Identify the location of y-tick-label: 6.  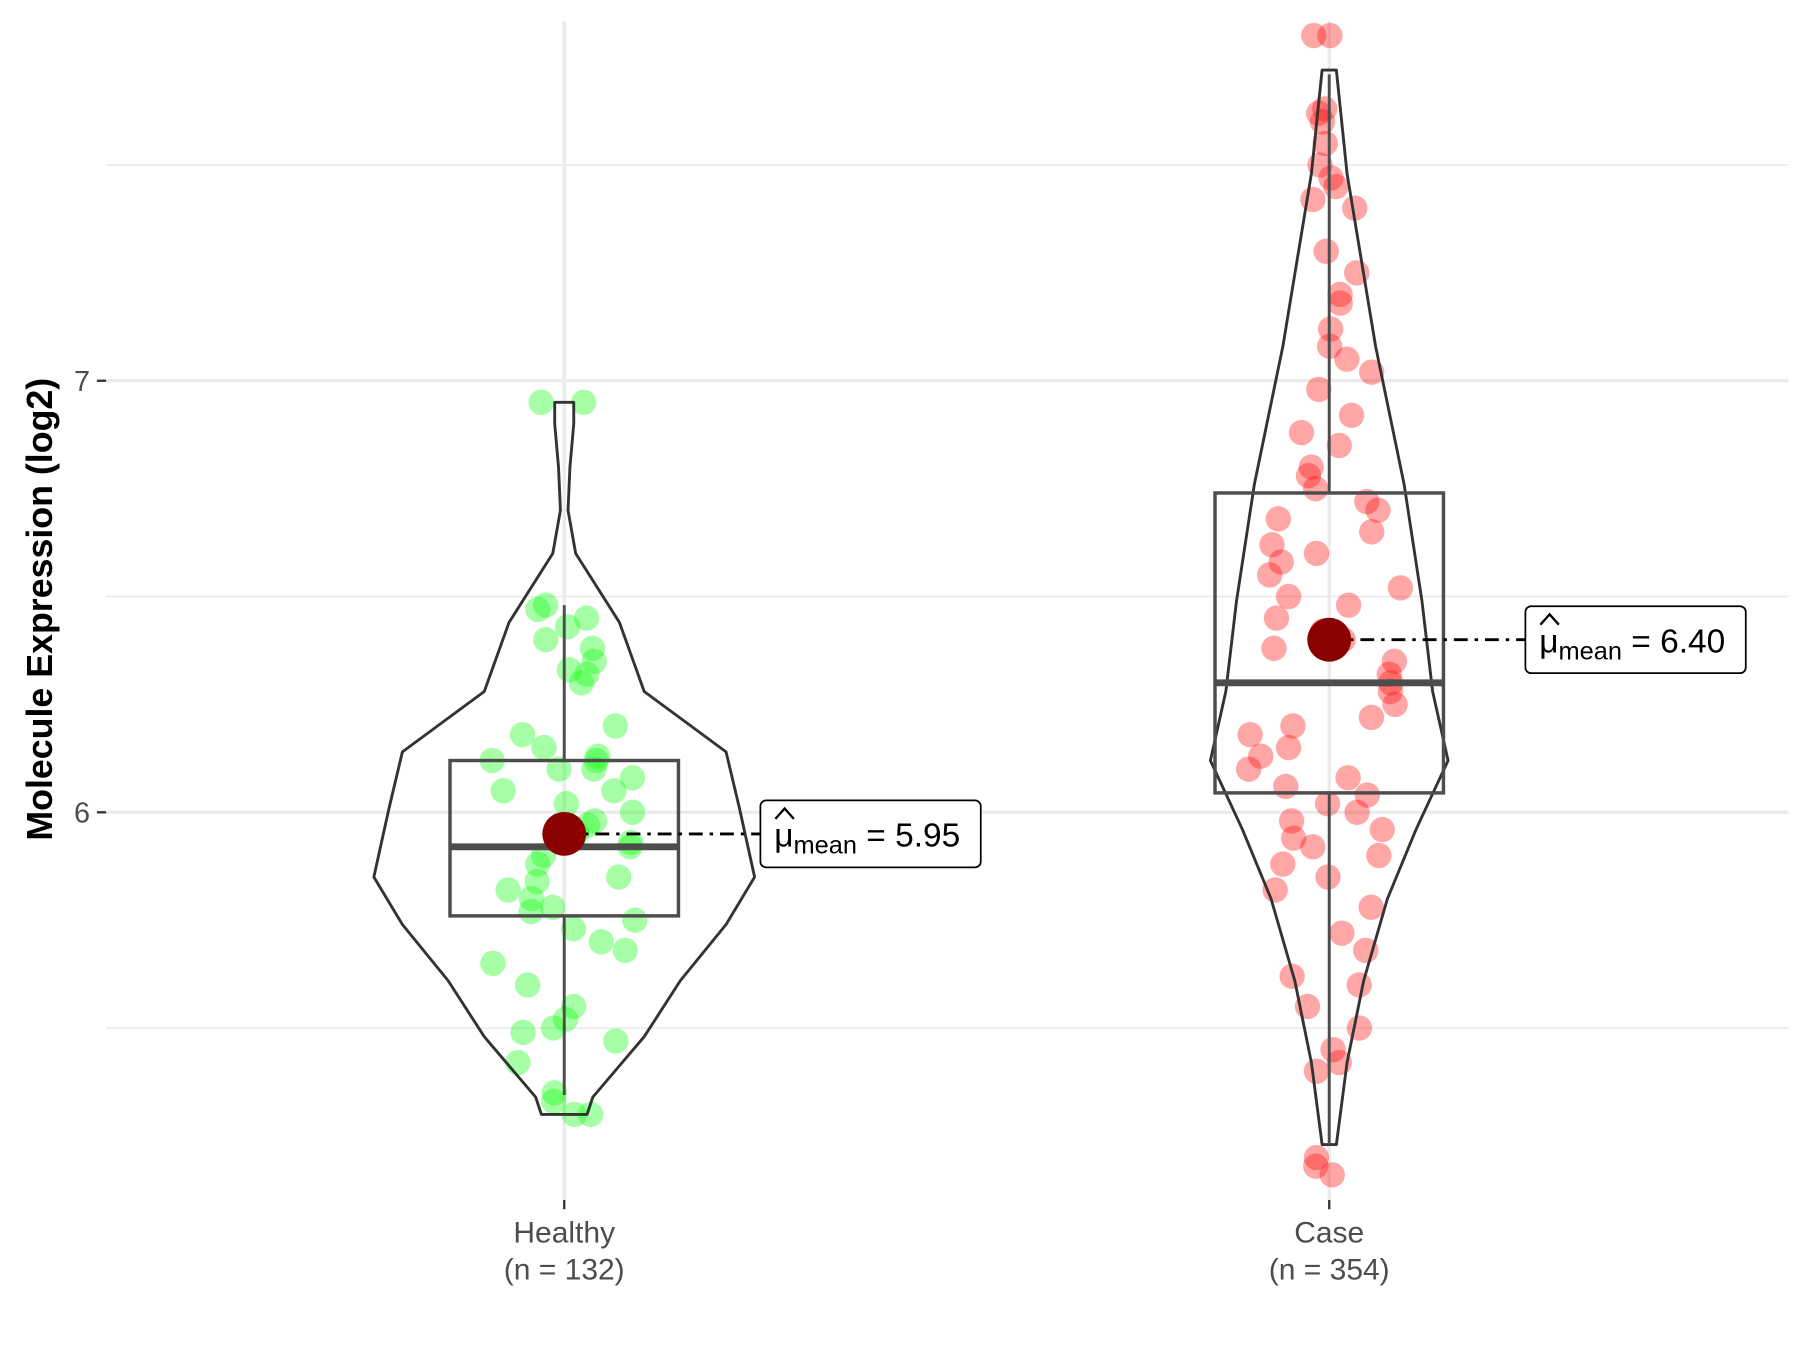
(82, 814).